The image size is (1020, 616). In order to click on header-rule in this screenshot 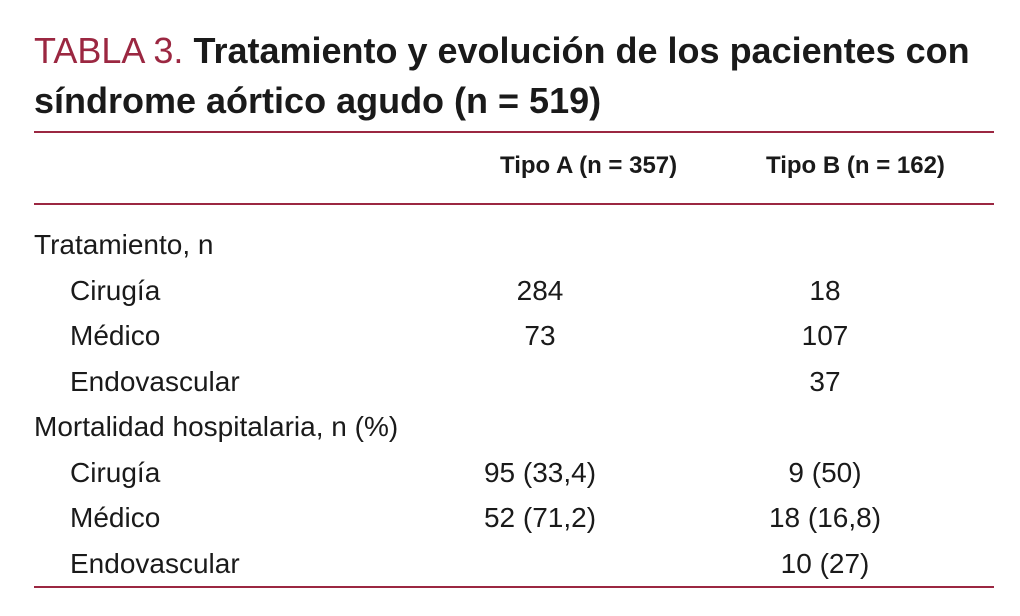, I will do `click(514, 204)`.